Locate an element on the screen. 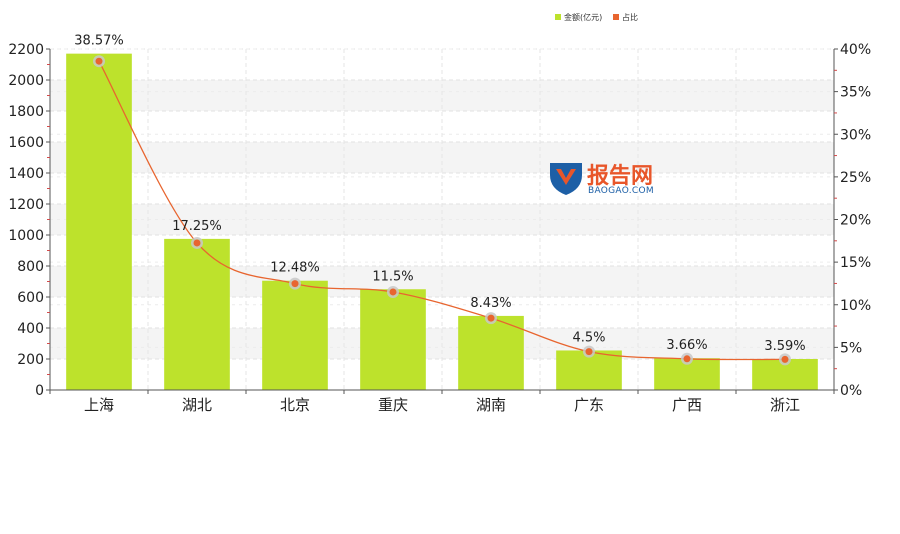 This screenshot has height=534, width=900. left-tick-label: 1800 is located at coordinates (26, 112).